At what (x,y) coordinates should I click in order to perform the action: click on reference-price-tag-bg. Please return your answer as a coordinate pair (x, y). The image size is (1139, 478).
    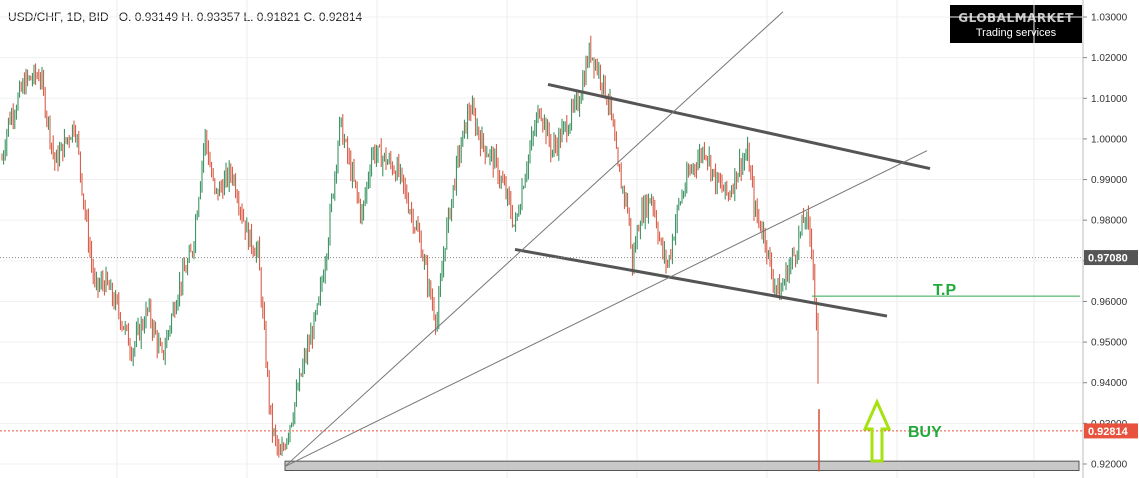
    Looking at the image, I should click on (1111, 258).